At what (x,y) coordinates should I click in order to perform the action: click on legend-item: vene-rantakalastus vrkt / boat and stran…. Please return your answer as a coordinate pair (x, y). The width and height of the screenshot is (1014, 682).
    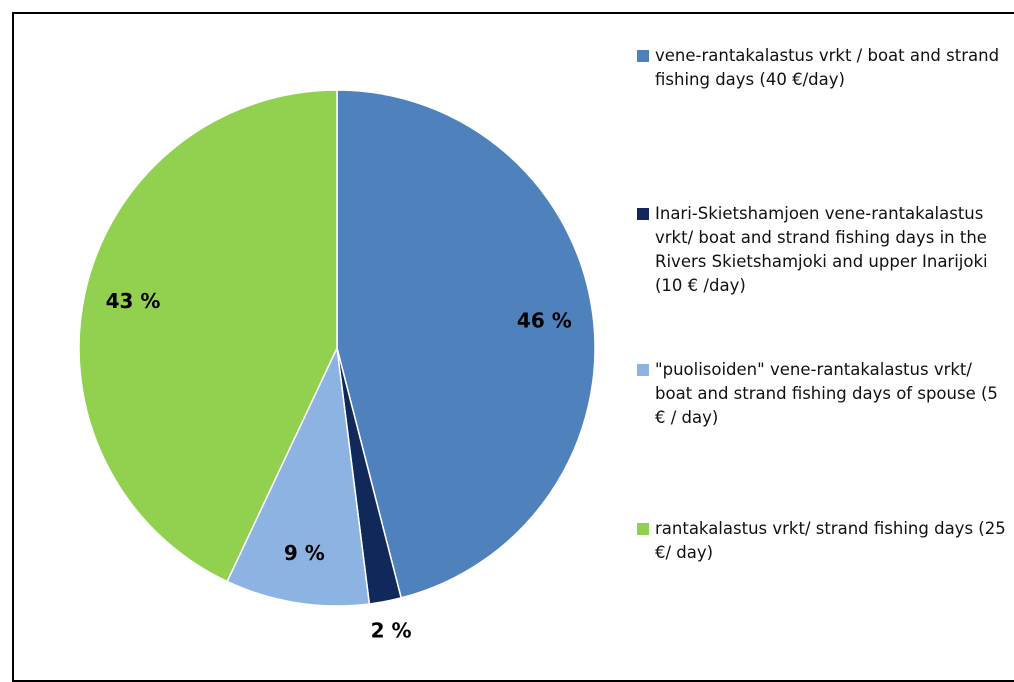
    Looking at the image, I should click on (823, 68).